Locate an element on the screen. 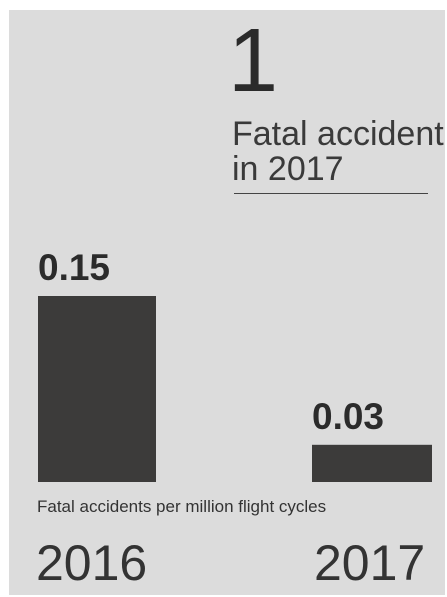 The width and height of the screenshot is (447, 597). bar-2016 is located at coordinates (97, 389).